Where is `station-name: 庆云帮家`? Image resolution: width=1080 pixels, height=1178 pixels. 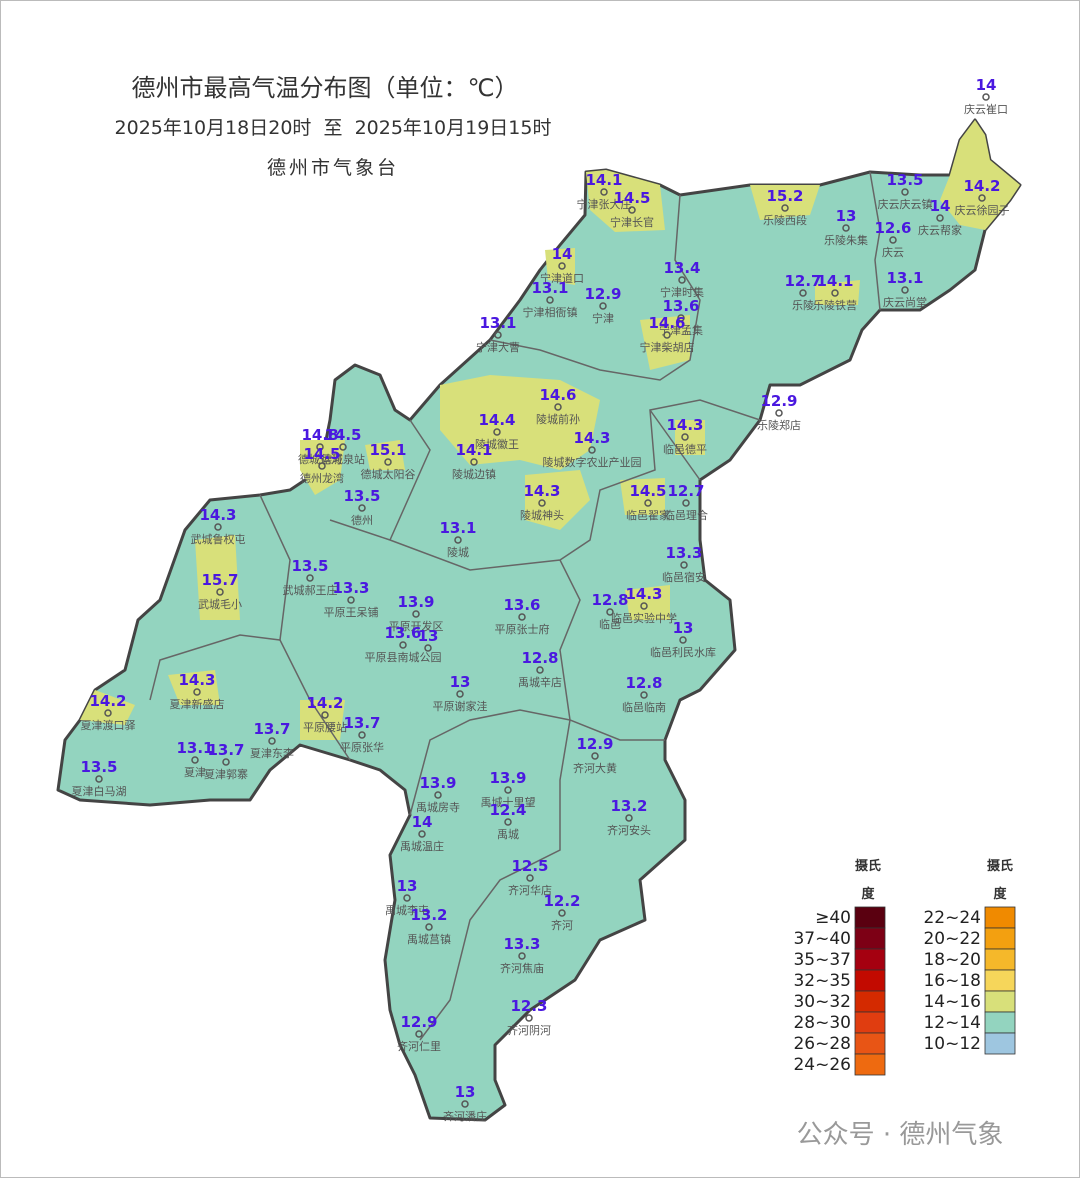
station-name: 庆云帮家 is located at coordinates (940, 230).